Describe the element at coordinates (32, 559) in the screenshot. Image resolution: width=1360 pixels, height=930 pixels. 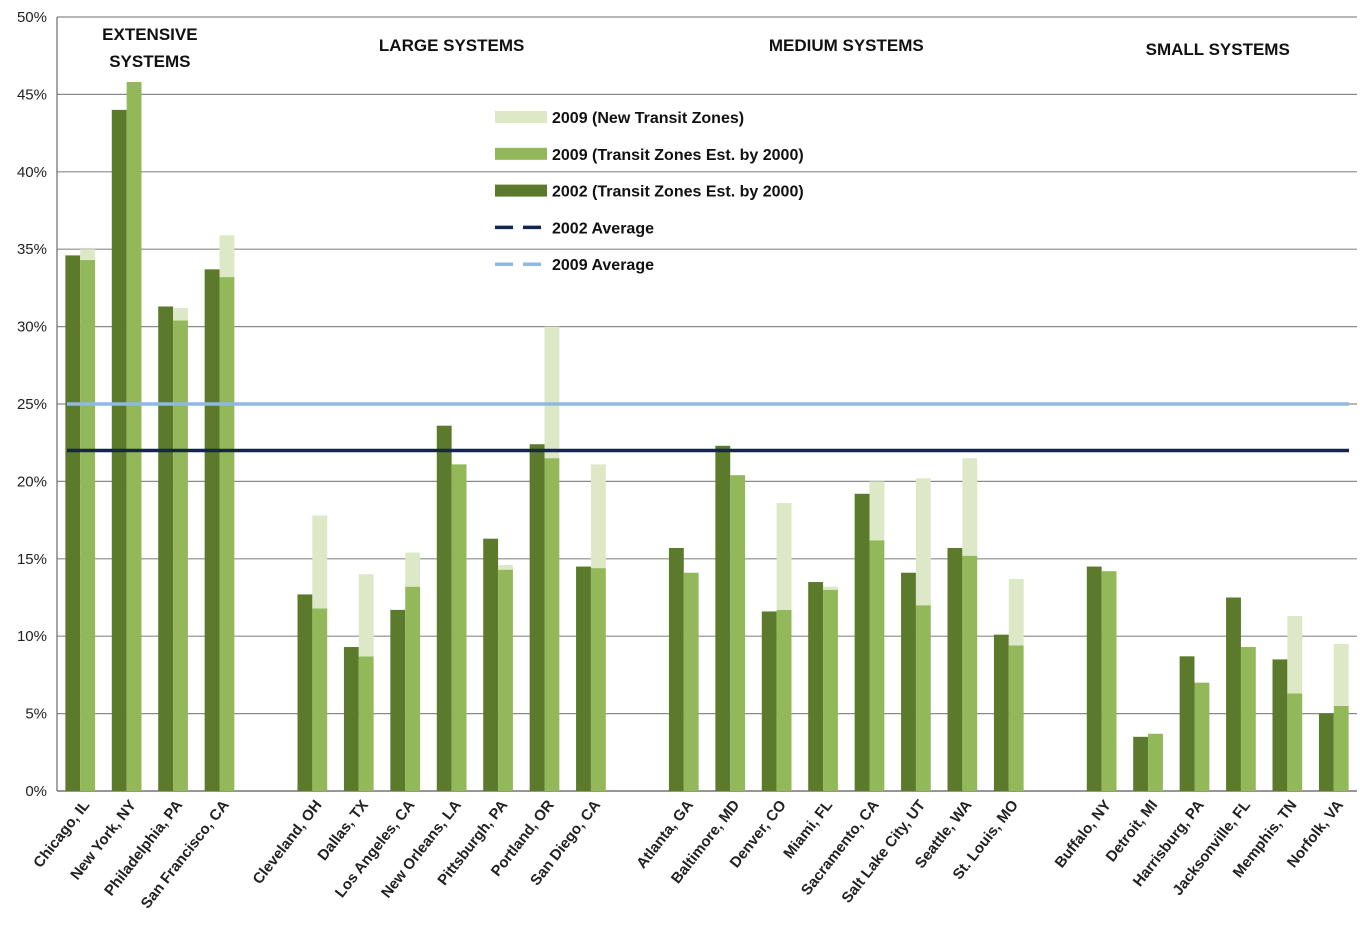
I see `y-tick-label: 15%` at that location.